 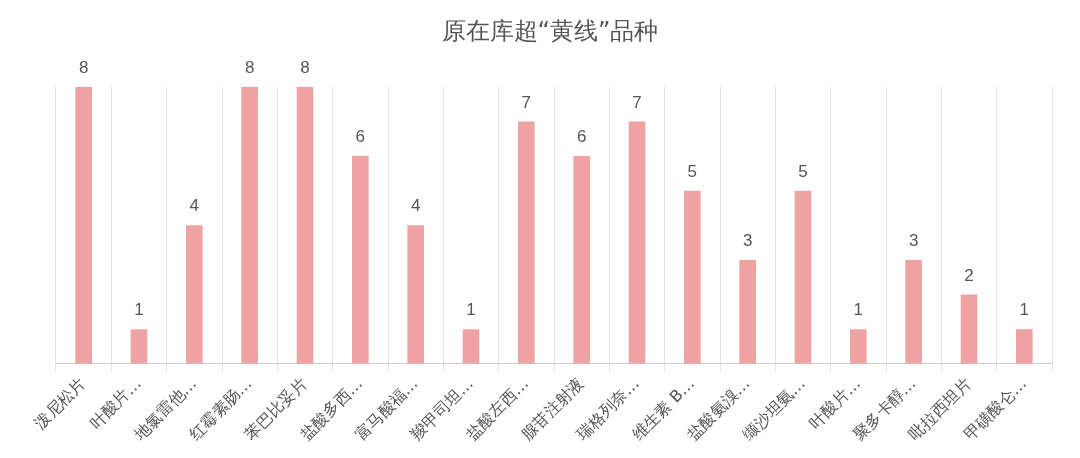 What do you see at coordinates (60, 403) in the screenshot?
I see `x-tick-label: 泼尼松片` at bounding box center [60, 403].